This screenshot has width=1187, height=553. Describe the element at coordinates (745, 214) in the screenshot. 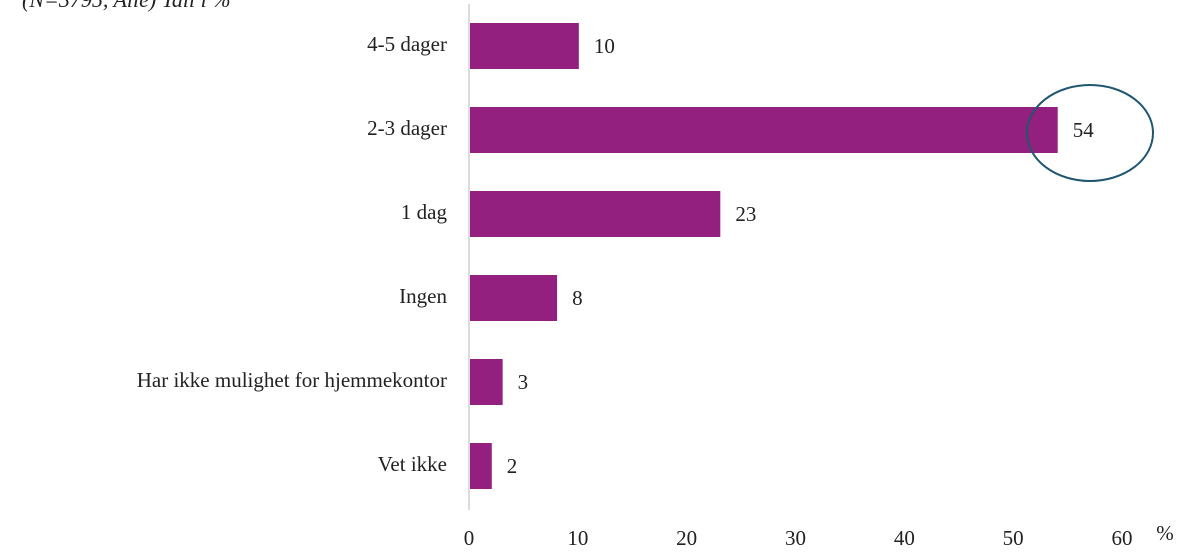

I see `data-label: 23` at that location.